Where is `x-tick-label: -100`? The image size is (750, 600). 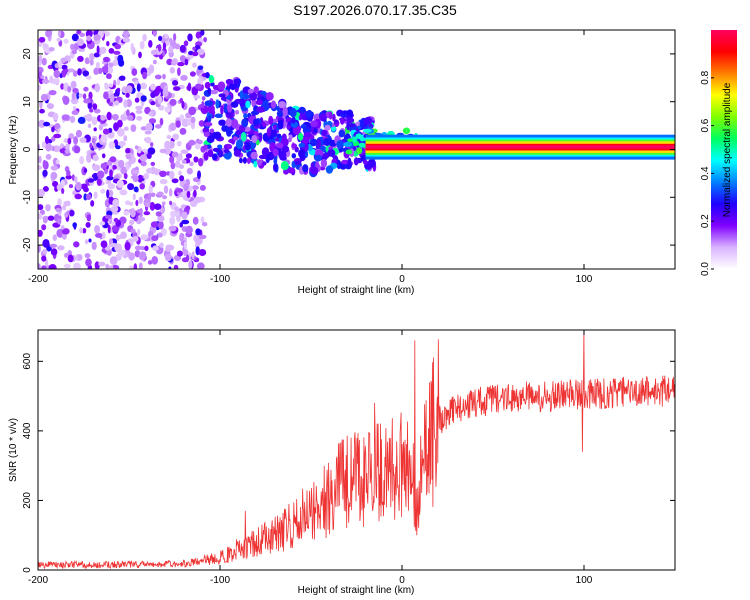 x-tick-label: -100 is located at coordinates (220, 580).